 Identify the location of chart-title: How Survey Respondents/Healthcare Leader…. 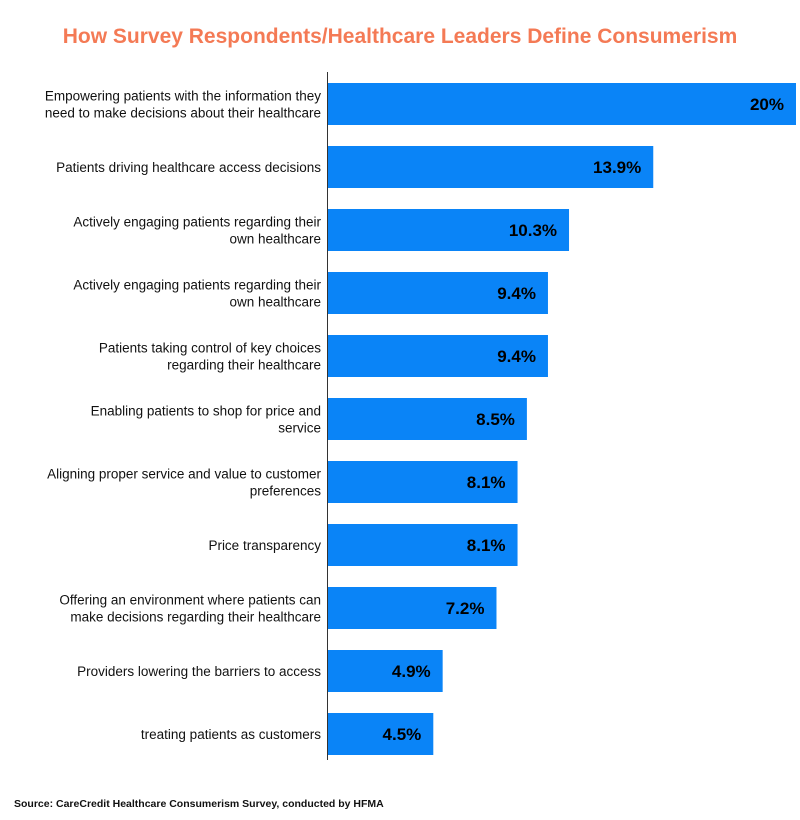
(400, 36).